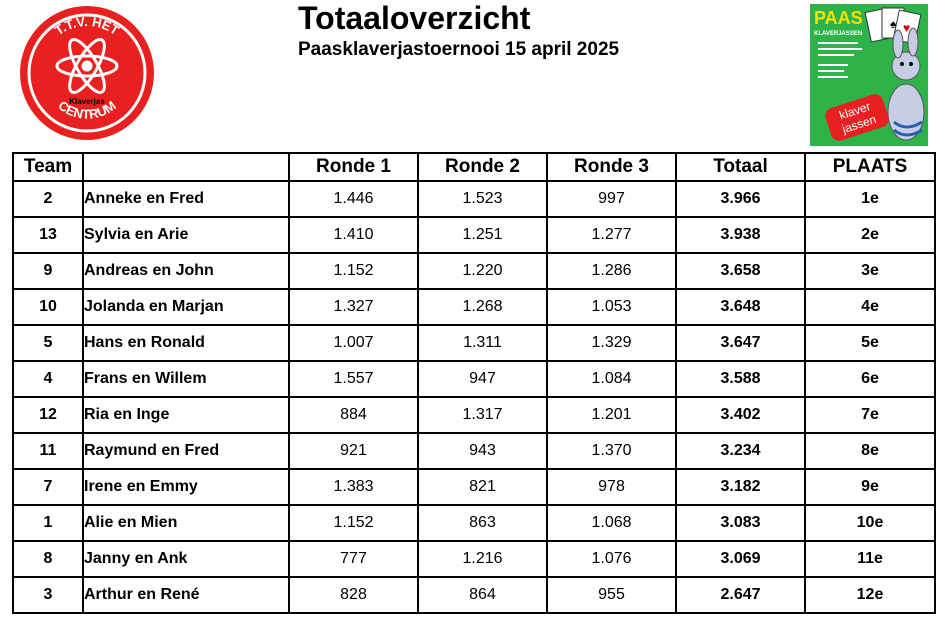 Image resolution: width=948 pixels, height=632 pixels. Describe the element at coordinates (611, 379) in the screenshot. I see `ronde-3-score: 1.084` at that location.